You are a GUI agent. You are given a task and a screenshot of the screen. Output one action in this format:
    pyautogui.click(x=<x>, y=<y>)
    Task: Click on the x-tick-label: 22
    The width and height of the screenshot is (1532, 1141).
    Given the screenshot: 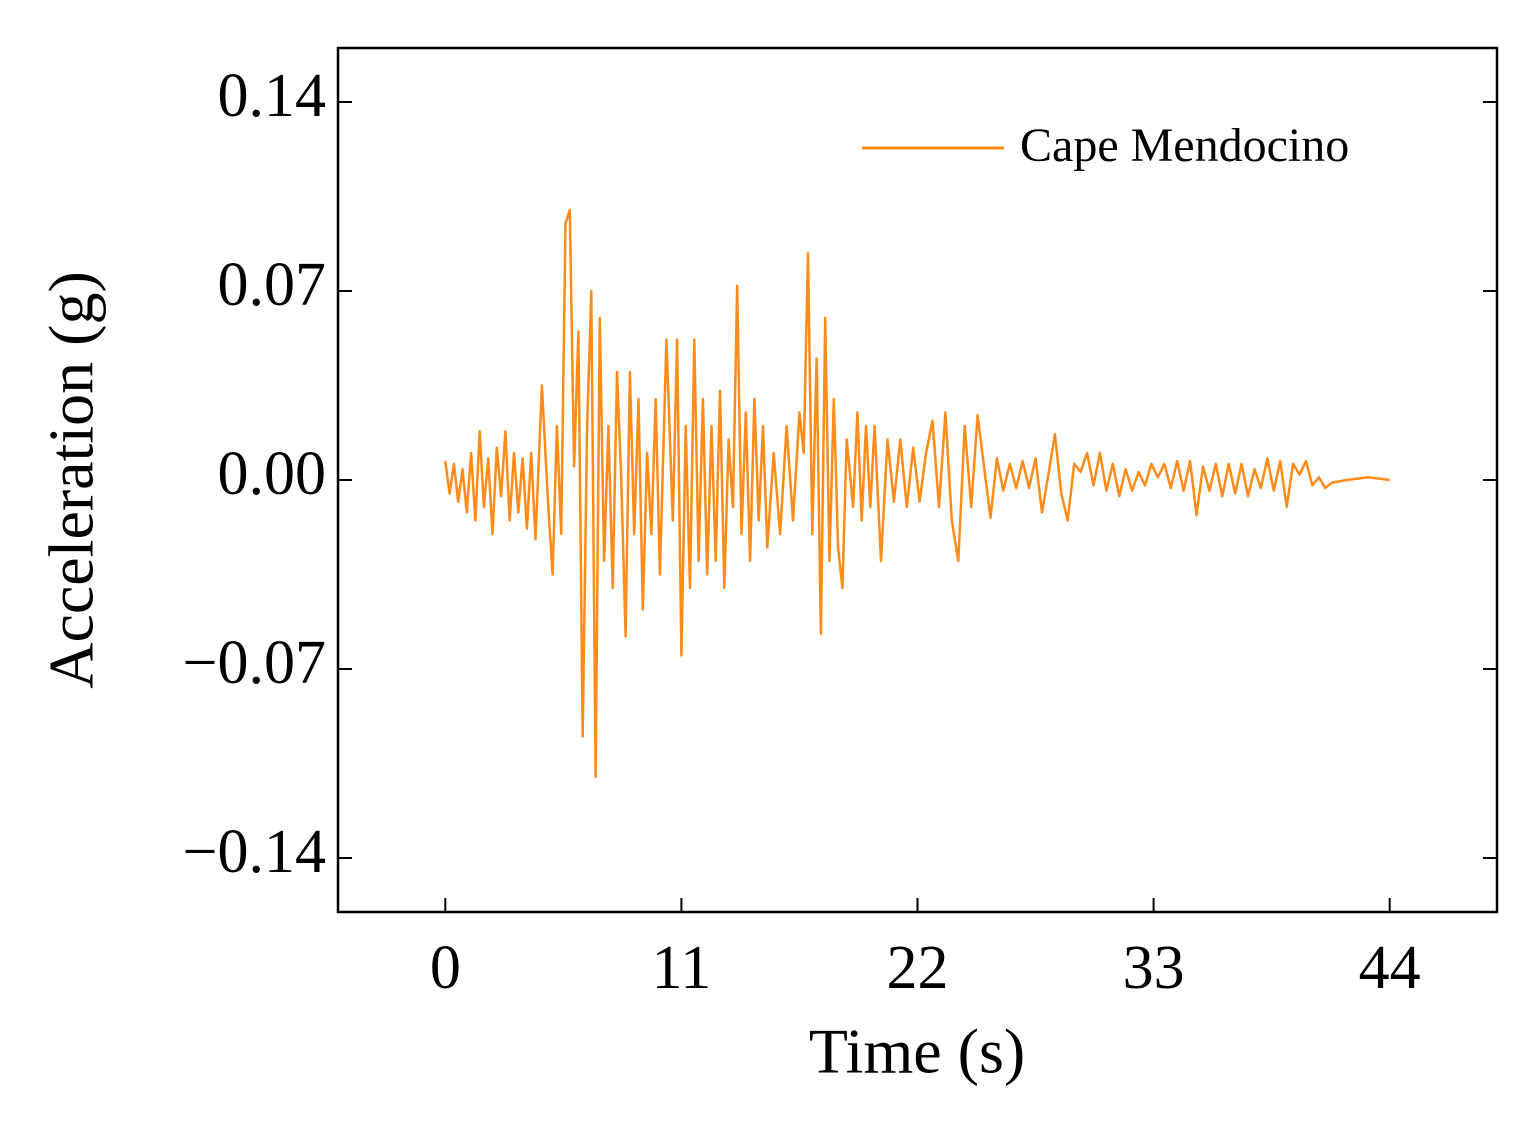 What is the action you would take?
    pyautogui.click(x=918, y=968)
    